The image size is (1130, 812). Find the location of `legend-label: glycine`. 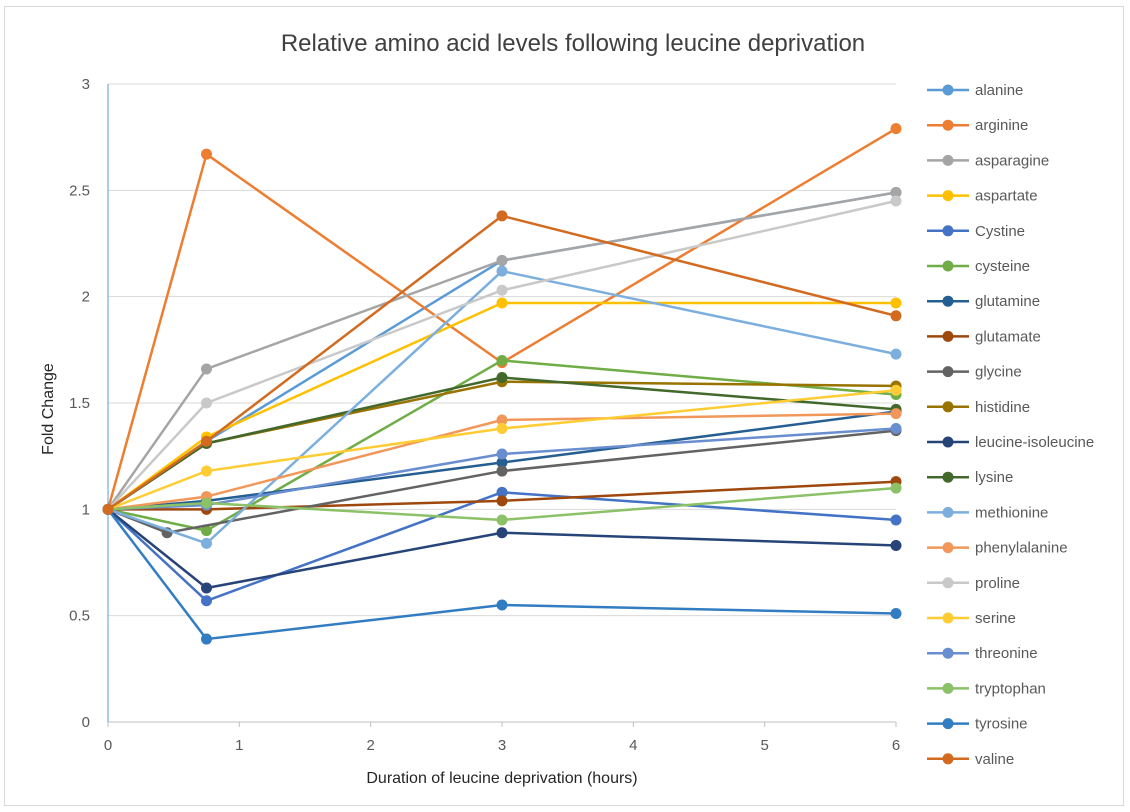

legend-label: glycine is located at coordinates (998, 372).